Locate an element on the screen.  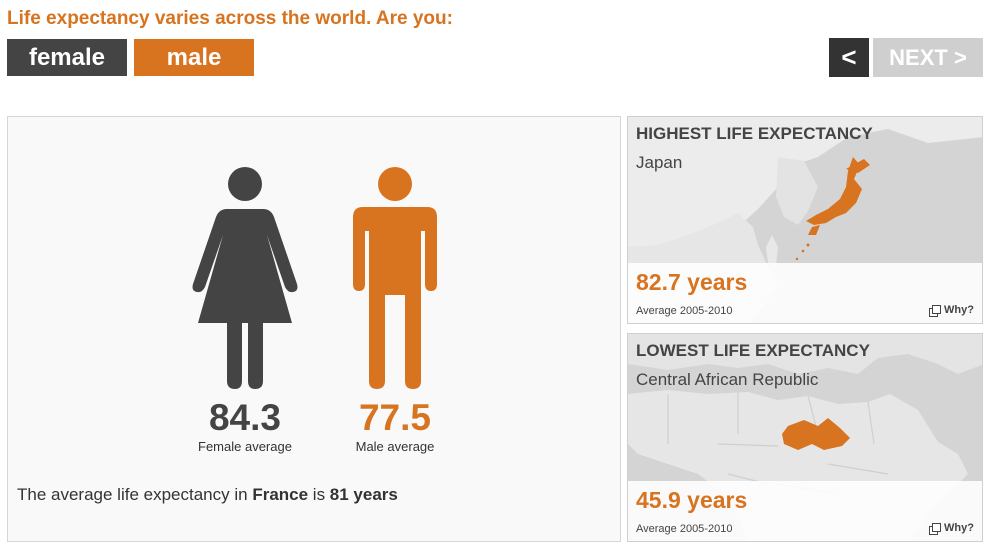
male-stat: 77.5 Male average is located at coordinates (395, 426).